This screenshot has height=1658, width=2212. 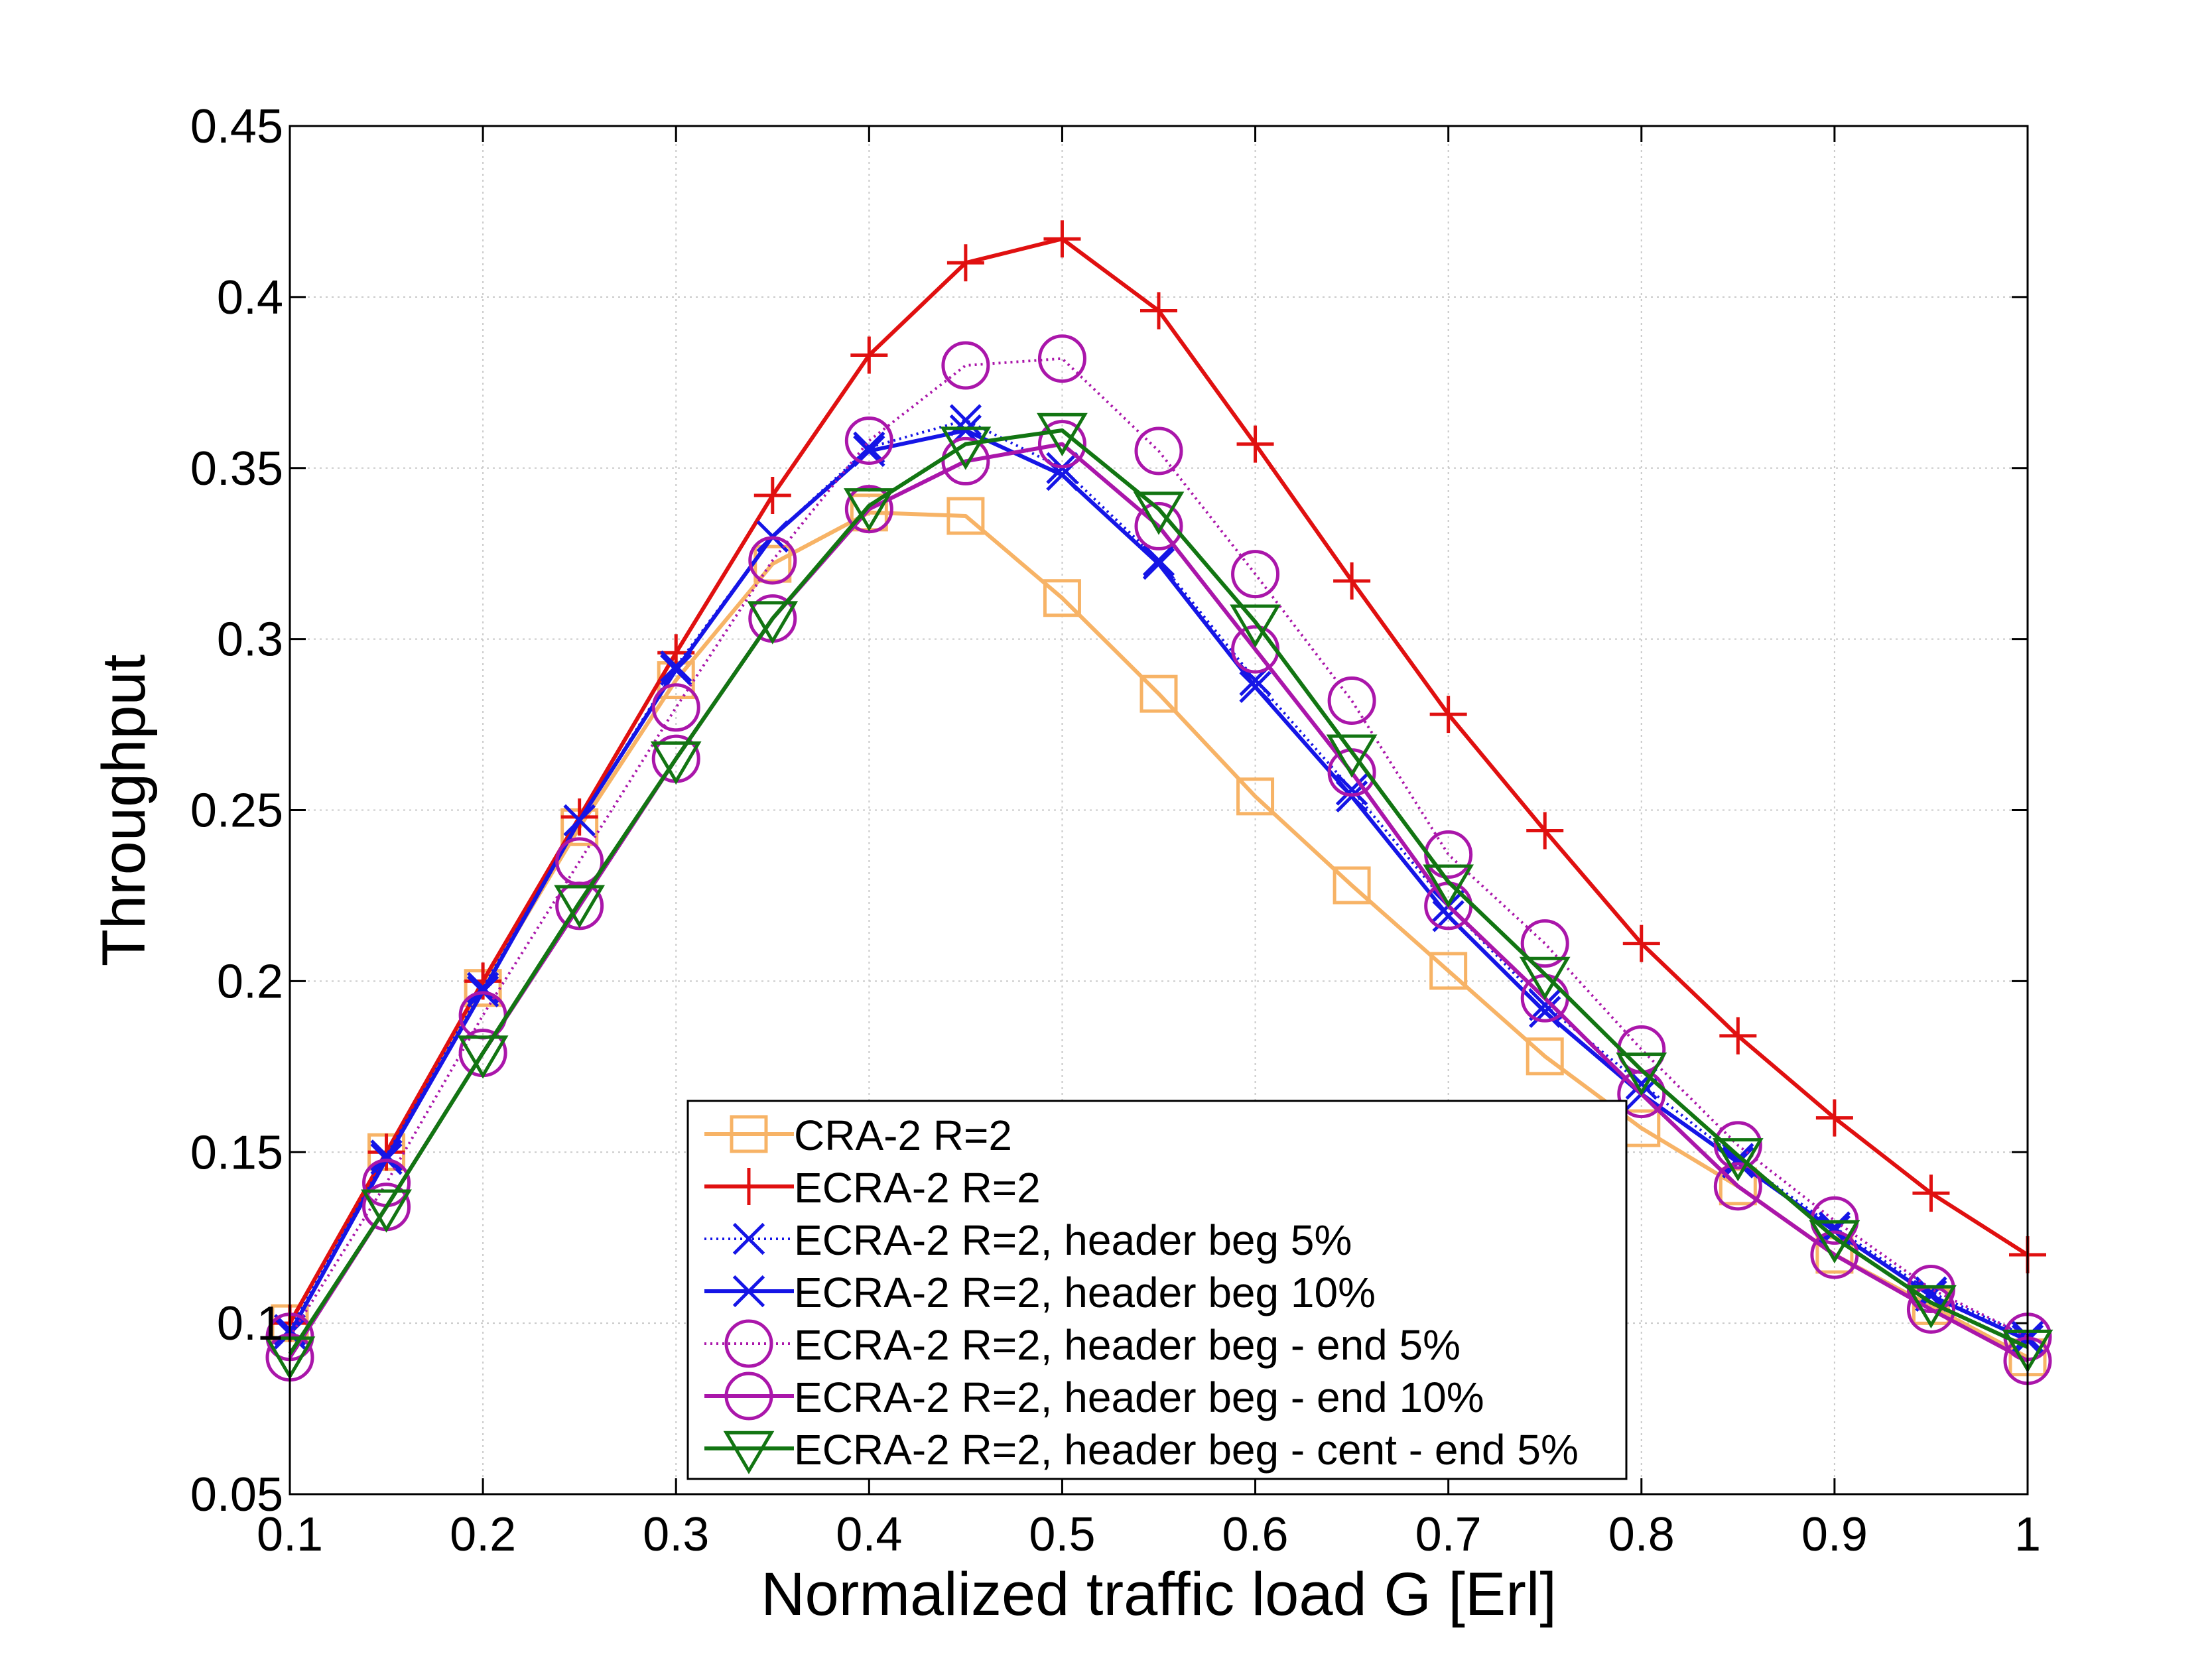 I want to click on legend-entry-label: ECRA-2 R=2, header beg 10%, so click(x=1085, y=1292).